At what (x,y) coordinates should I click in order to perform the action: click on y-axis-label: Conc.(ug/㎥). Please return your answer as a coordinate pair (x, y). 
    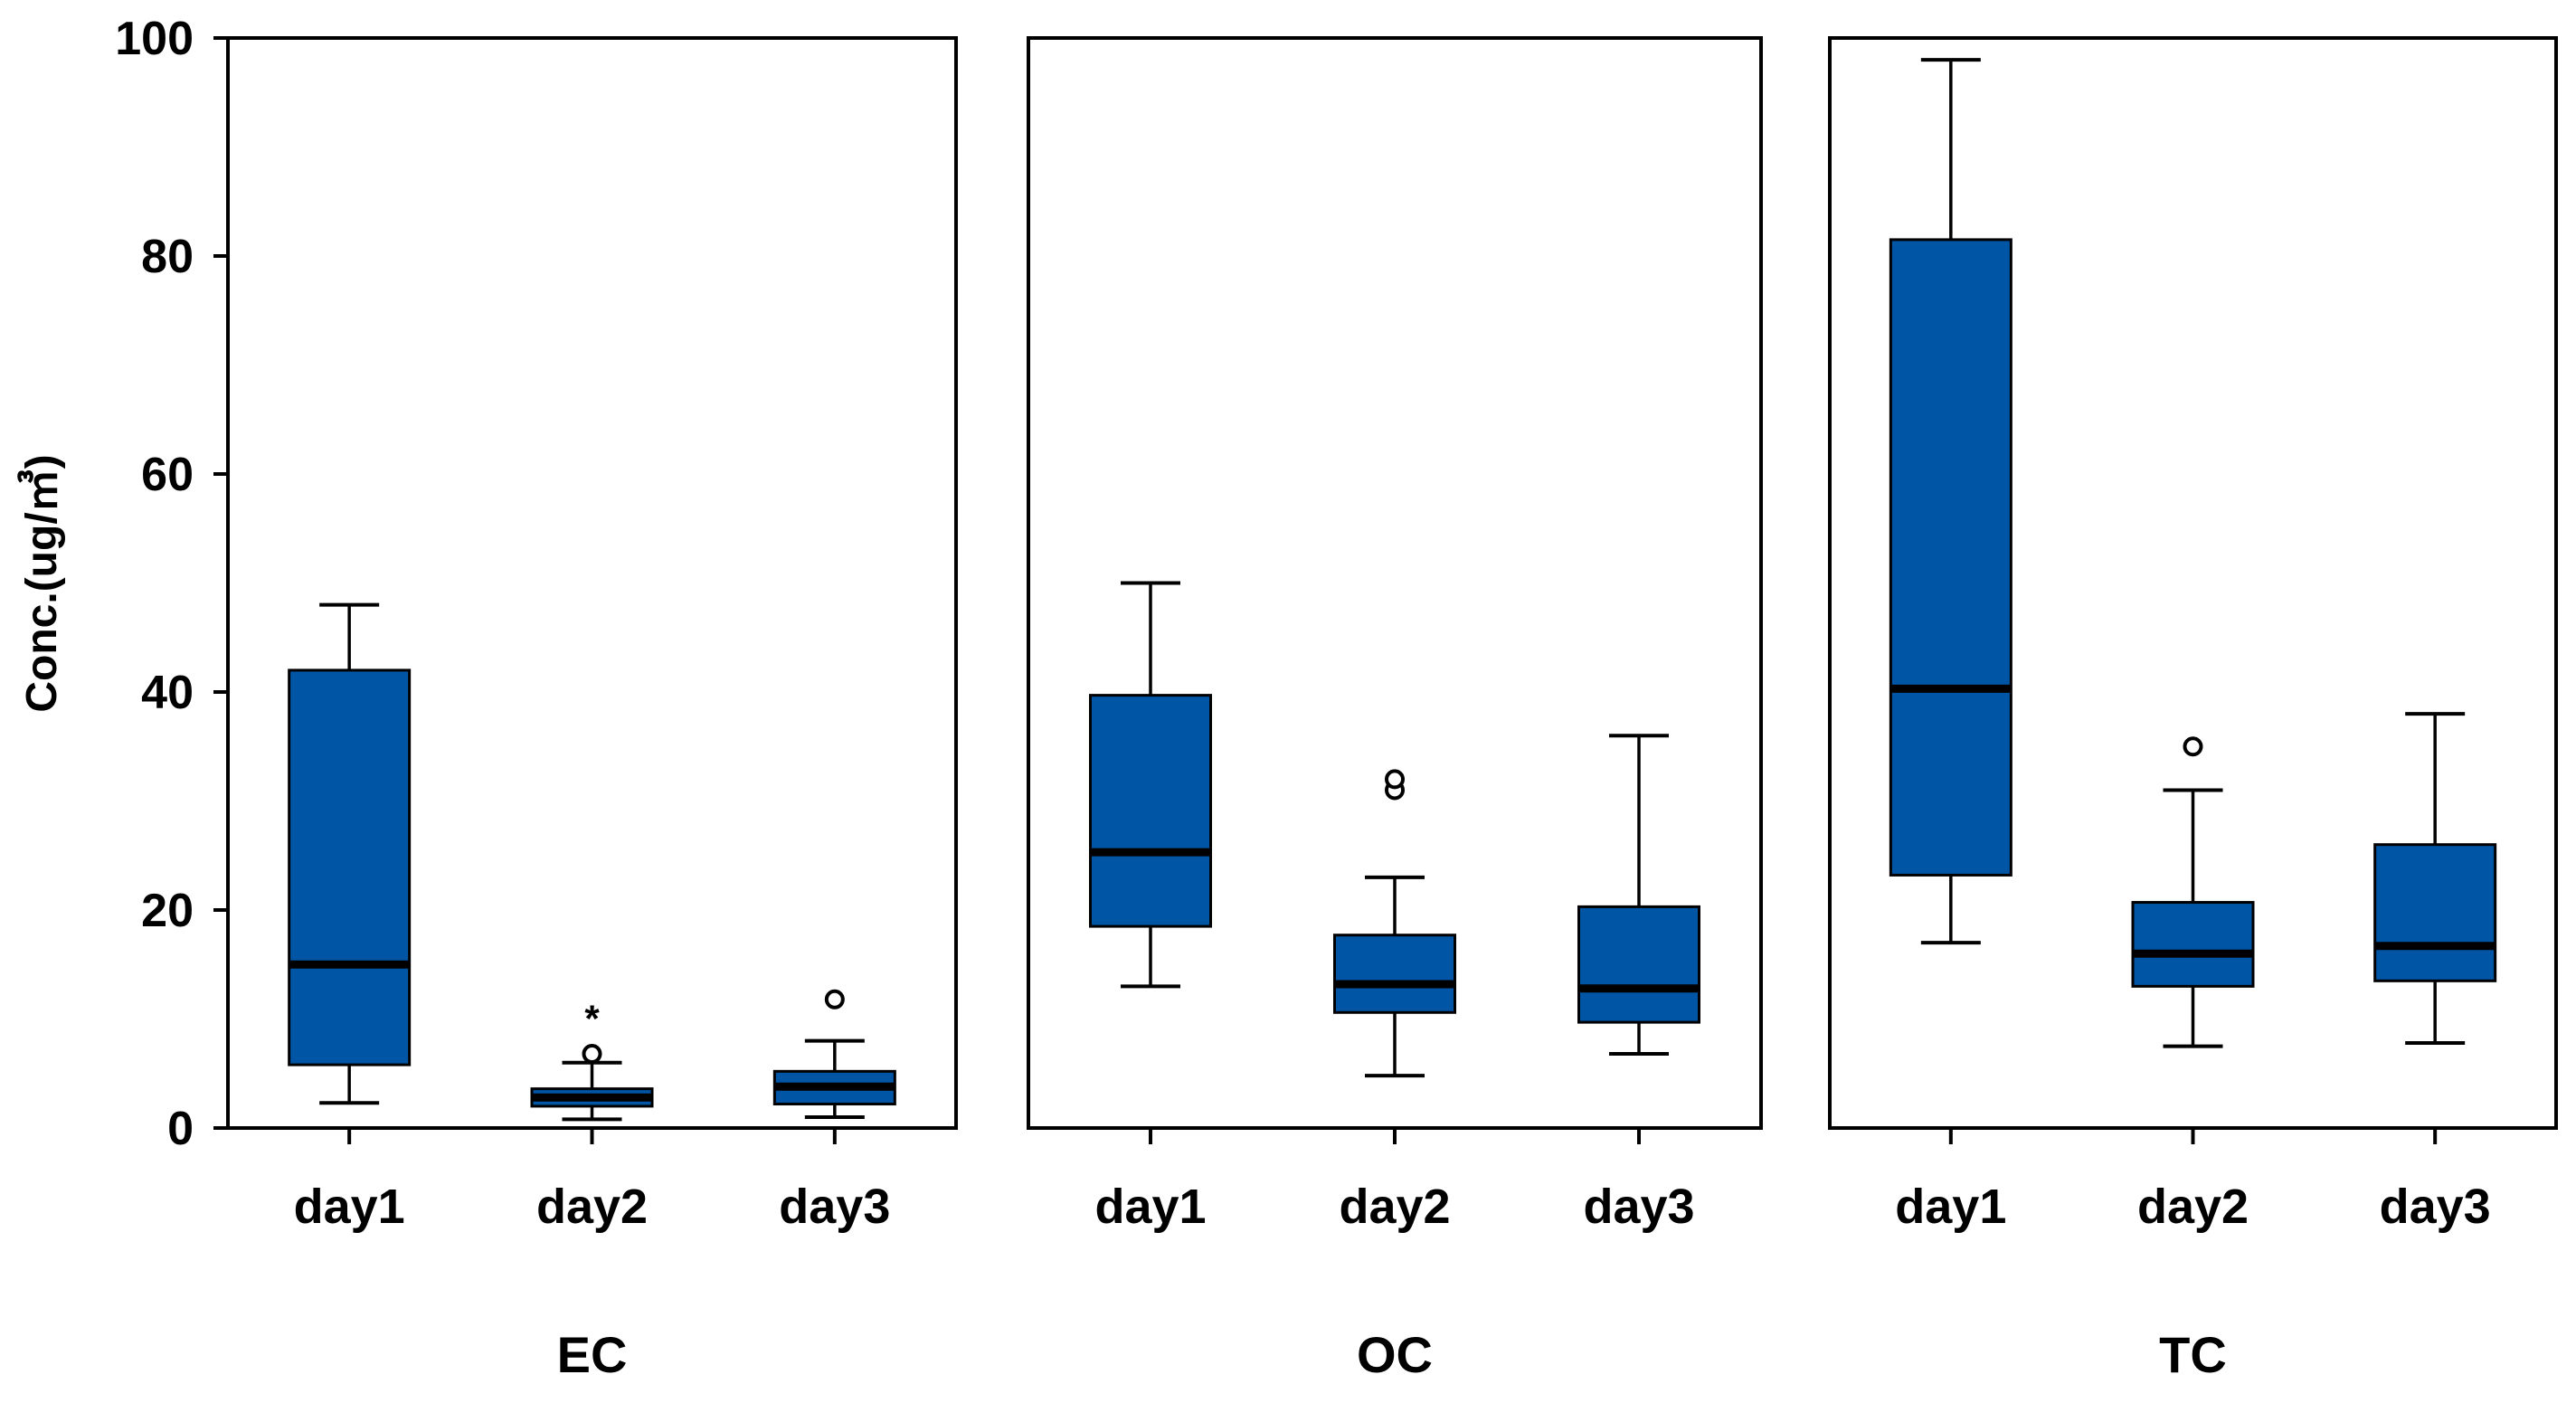
    Looking at the image, I should click on (41, 583).